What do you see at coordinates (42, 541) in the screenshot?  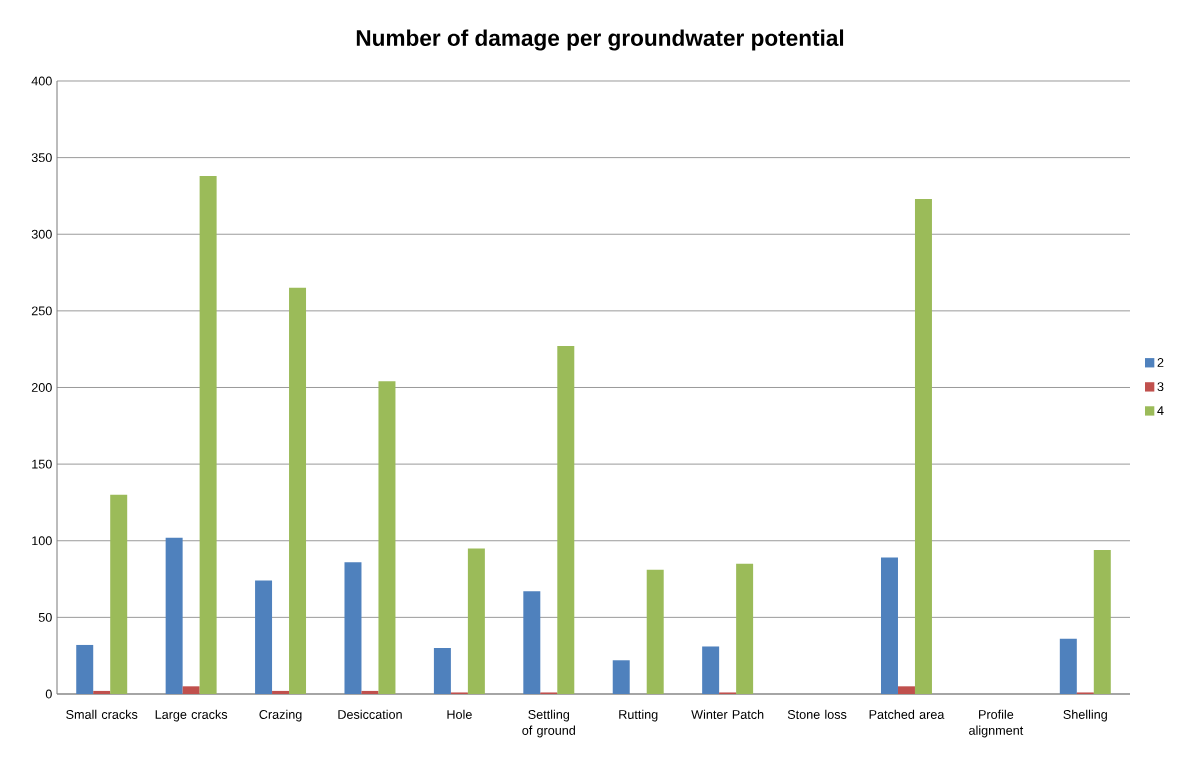 I see `y-tick-label: 100` at bounding box center [42, 541].